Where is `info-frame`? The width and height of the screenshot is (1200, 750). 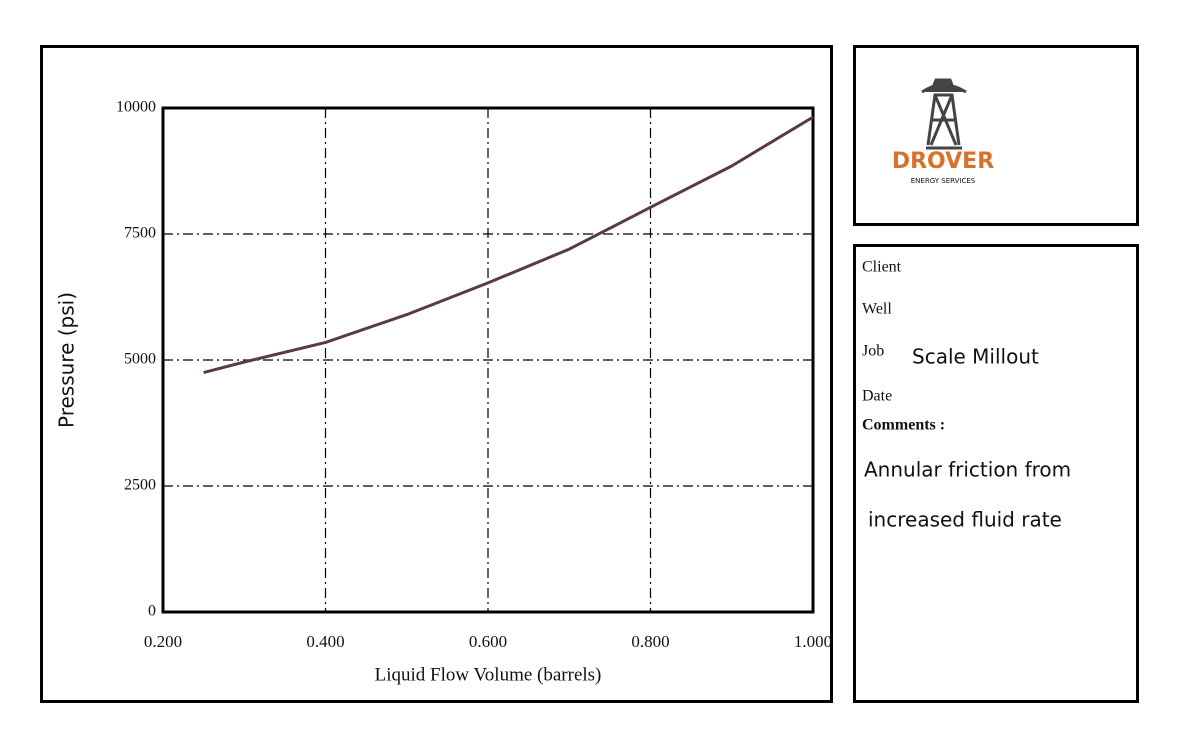 info-frame is located at coordinates (996, 473).